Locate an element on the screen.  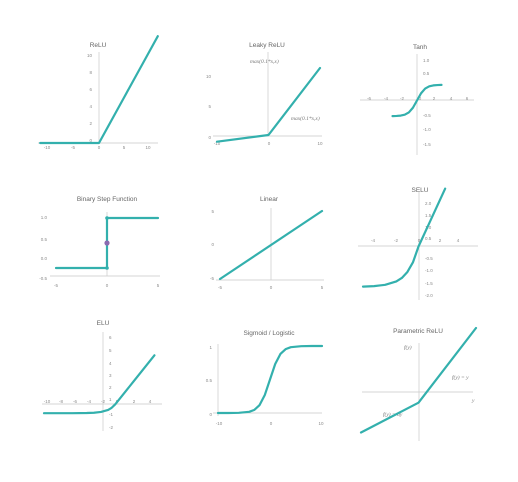
y-tick-label: 1.5 is located at coordinates (428, 215).